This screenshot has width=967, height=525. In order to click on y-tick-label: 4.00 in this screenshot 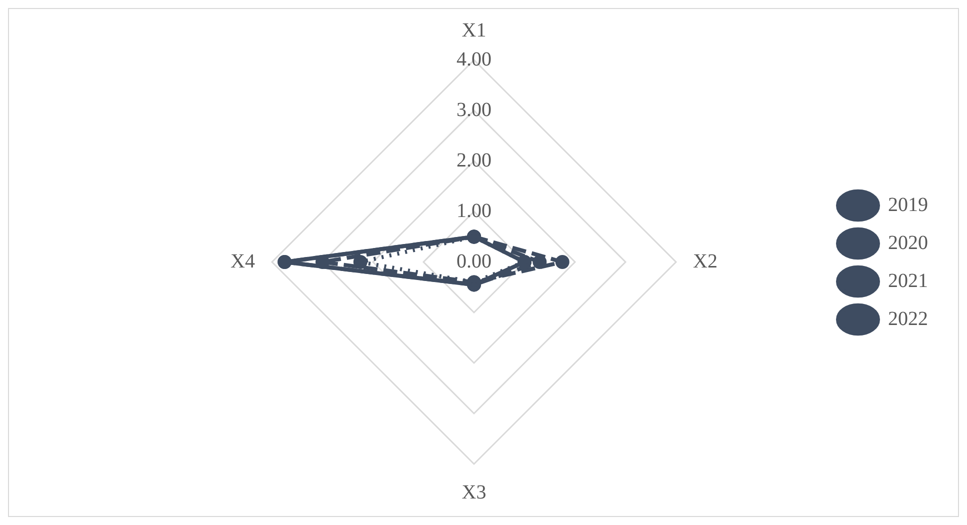, I will do `click(474, 59)`.